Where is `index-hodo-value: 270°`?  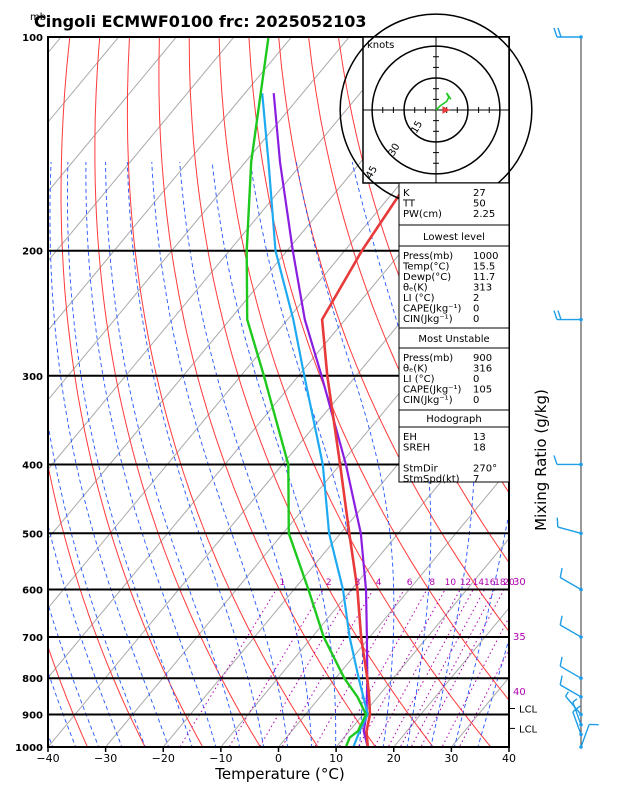
index-hodo-value: 270° is located at coordinates (485, 469).